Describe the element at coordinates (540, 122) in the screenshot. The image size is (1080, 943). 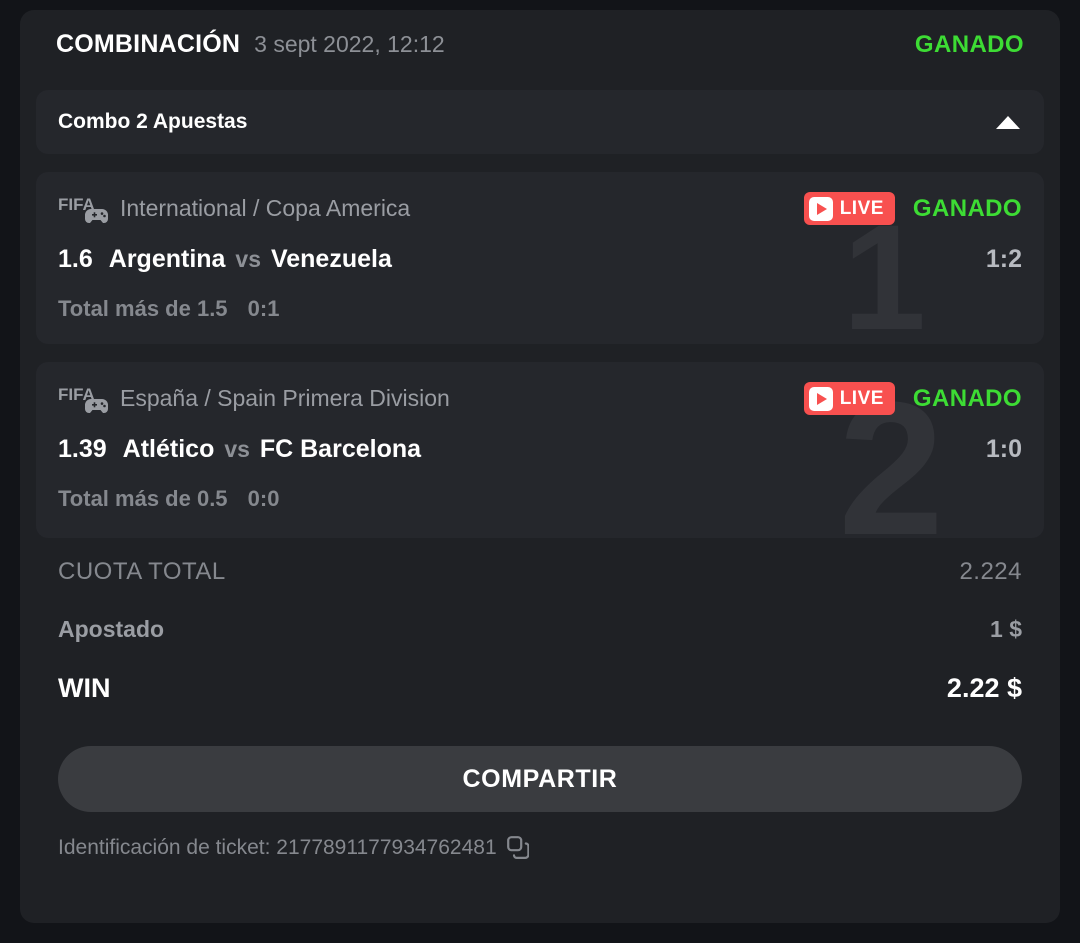
I see `combo-header-row: Combo 2 Apuestas` at that location.